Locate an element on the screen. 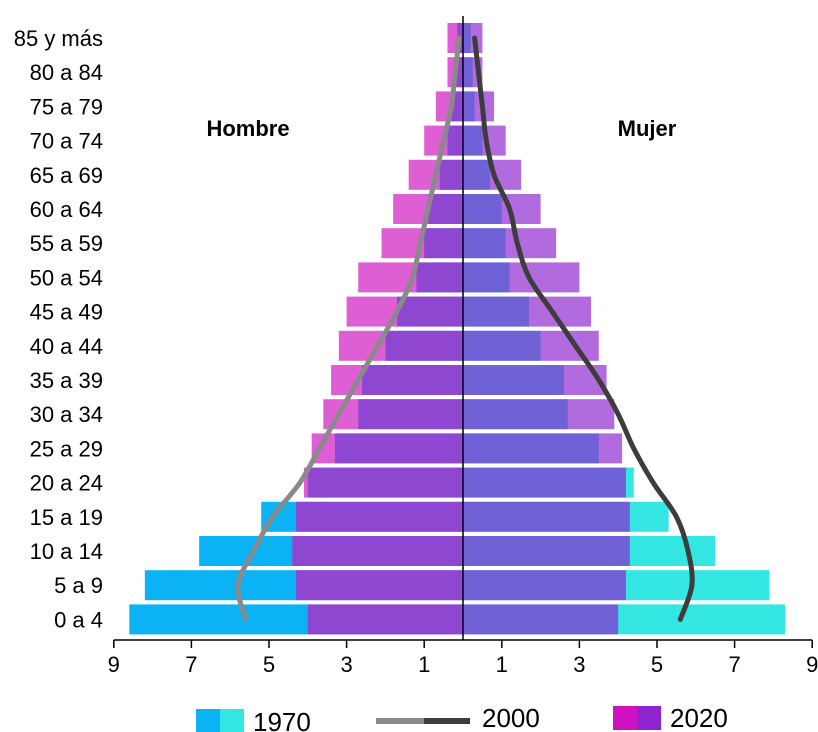  age-group-label: 35 a 39 is located at coordinates (66, 380).